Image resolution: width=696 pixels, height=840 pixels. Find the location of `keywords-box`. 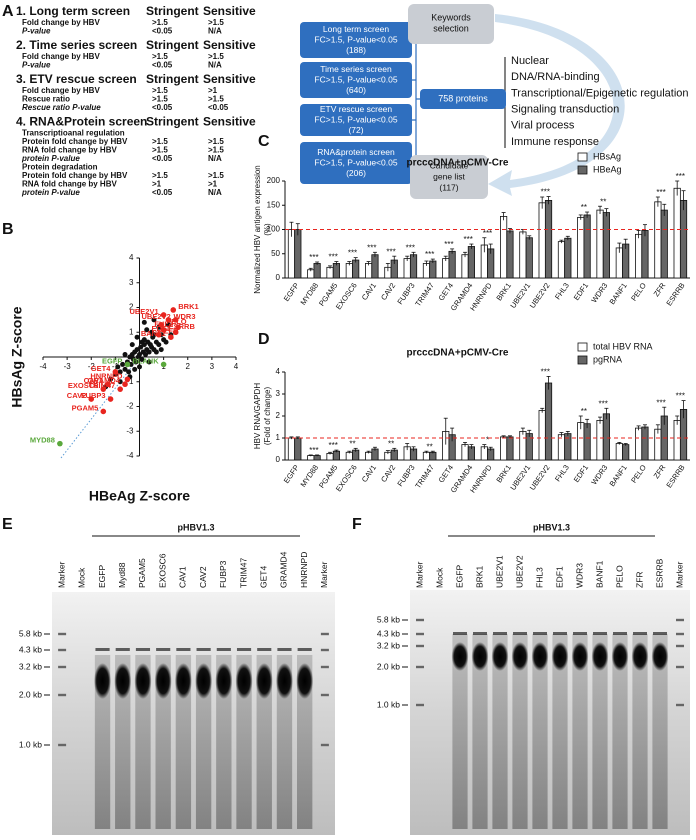

keywords-box is located at coordinates (451, 24).